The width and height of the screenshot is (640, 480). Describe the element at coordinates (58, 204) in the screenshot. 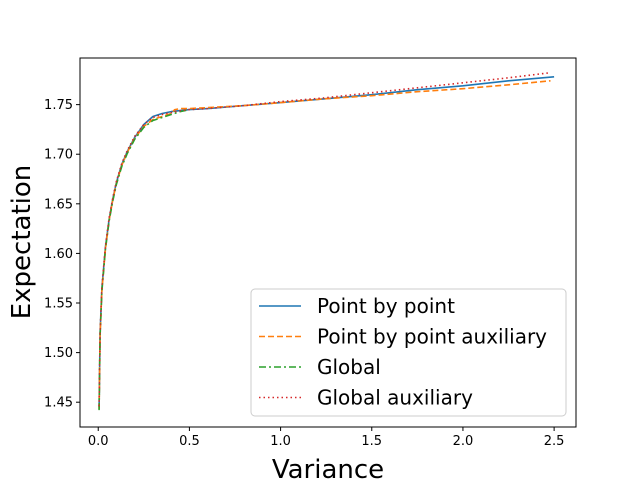

I see `y-tick-label: 1.65` at that location.